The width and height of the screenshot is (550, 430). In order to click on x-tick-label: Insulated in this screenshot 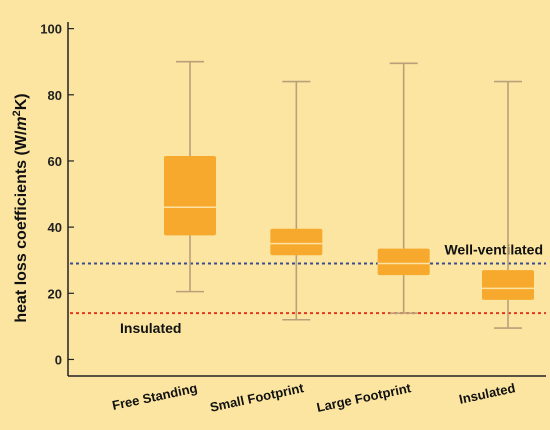, I will do `click(487, 393)`.